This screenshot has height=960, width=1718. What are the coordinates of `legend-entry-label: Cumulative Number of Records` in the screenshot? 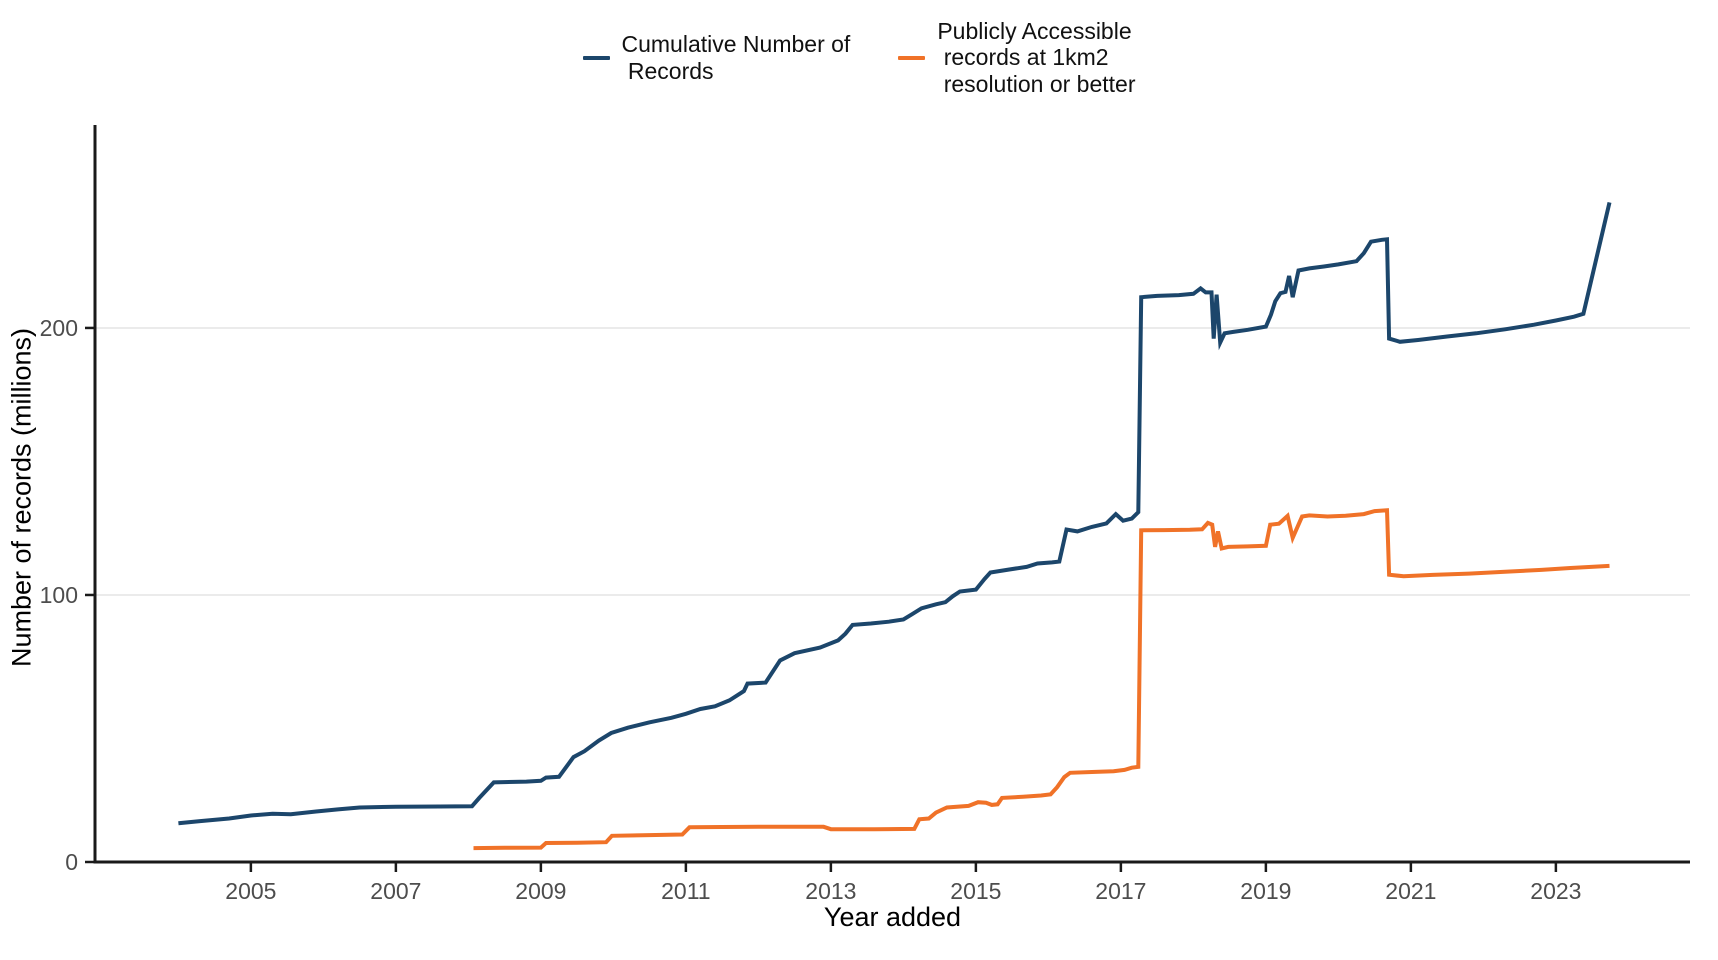 It's located at (736, 57).